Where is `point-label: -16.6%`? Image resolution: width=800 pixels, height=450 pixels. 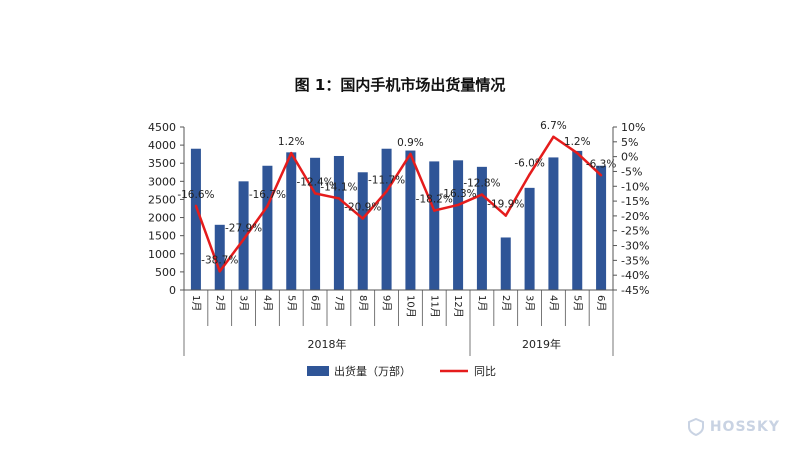
point-label: -16.6% is located at coordinates (195, 195).